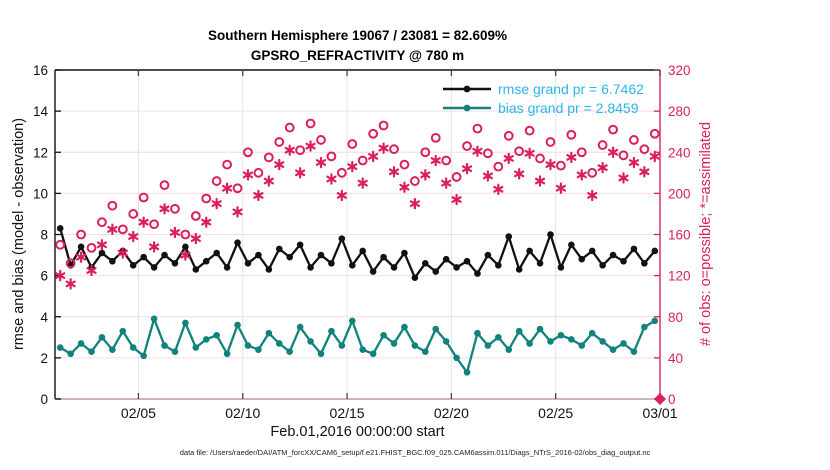  I want to click on svg-text: 240, so click(679, 152).